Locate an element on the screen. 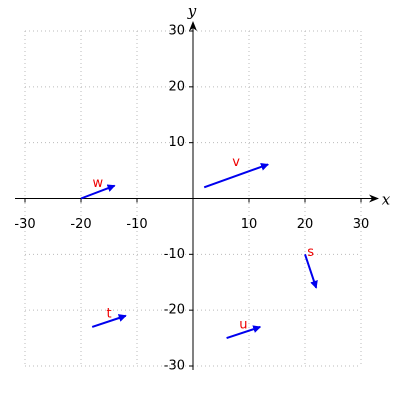 This screenshot has width=400, height=400. vector-label: s is located at coordinates (310, 252).